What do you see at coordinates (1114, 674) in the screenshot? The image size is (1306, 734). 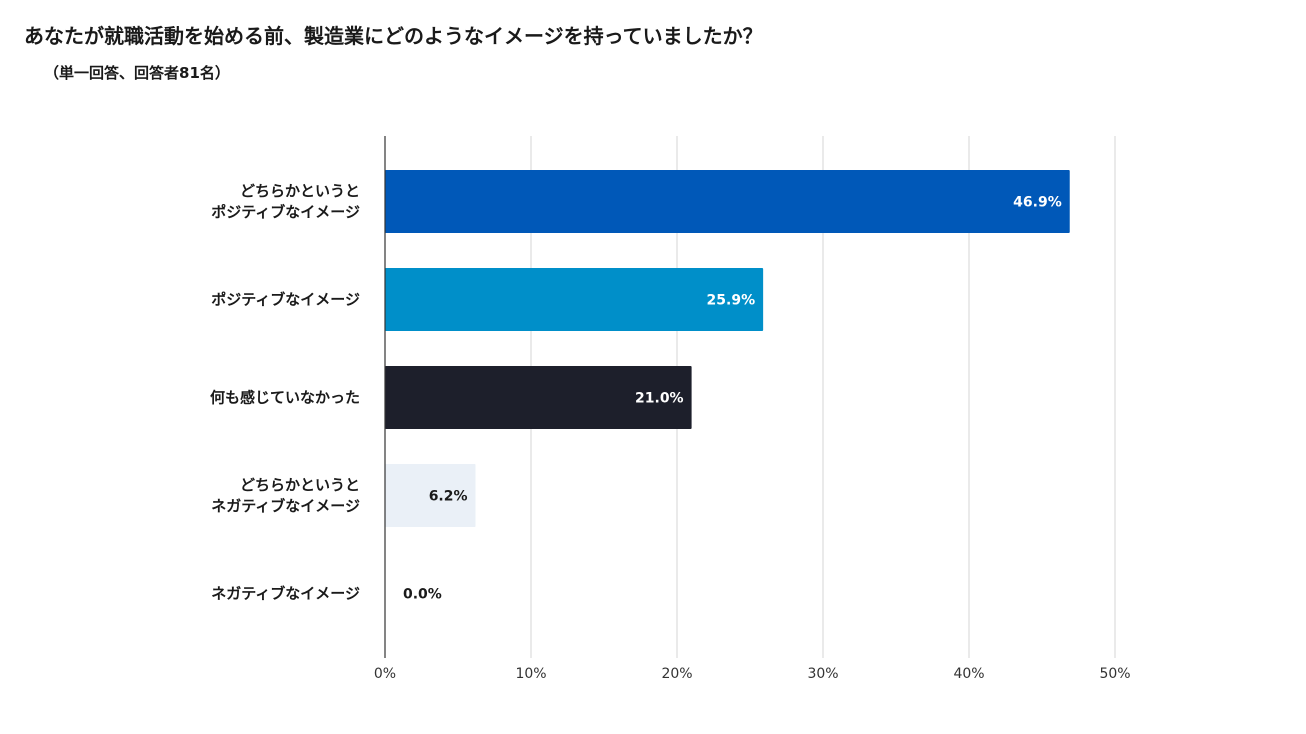 I see `x-tick-label: 50%` at bounding box center [1114, 674].